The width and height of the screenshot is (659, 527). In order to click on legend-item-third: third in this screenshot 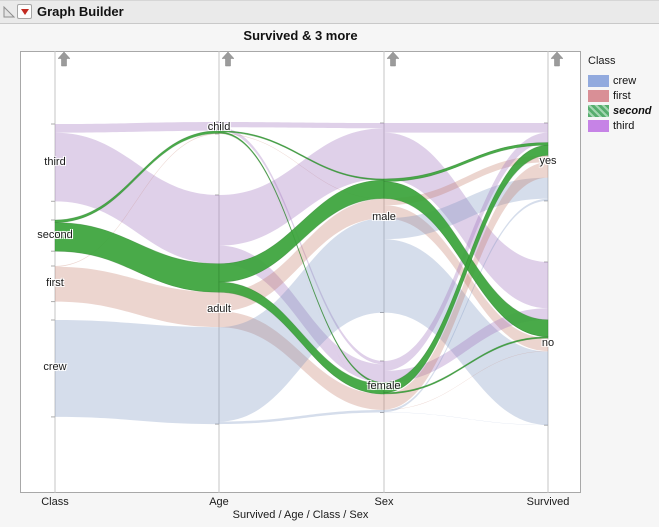, I will do `click(623, 126)`.